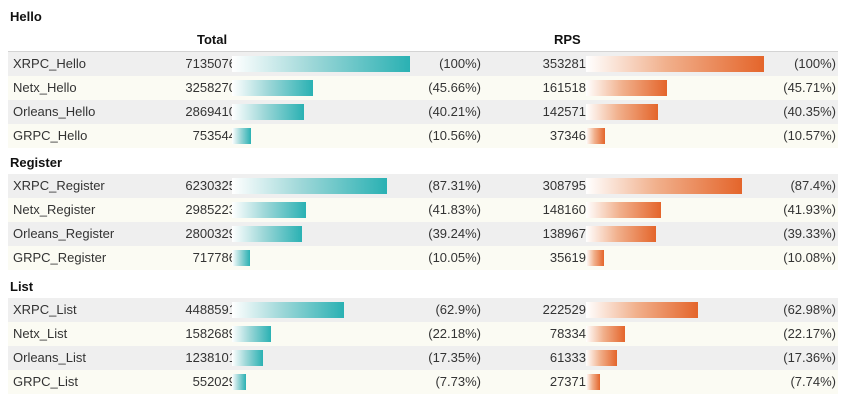 Image resolution: width=847 pixels, height=409 pixels. What do you see at coordinates (809, 333) in the screenshot?
I see `rps-percent: (22.17%)` at bounding box center [809, 333].